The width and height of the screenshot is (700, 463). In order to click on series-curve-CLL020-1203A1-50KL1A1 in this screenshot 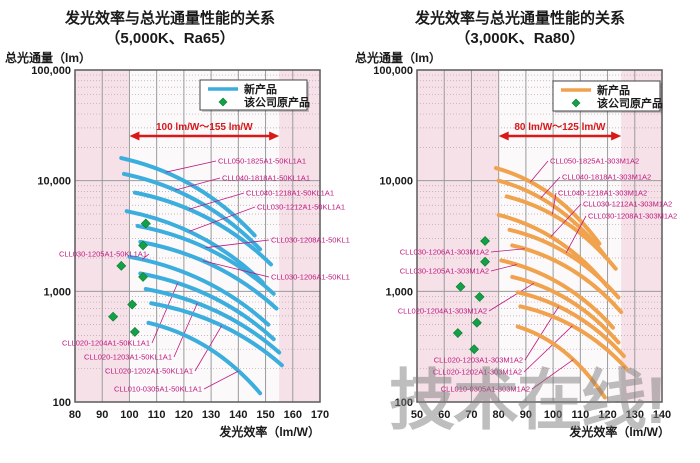, I will do `click(212, 320)`.